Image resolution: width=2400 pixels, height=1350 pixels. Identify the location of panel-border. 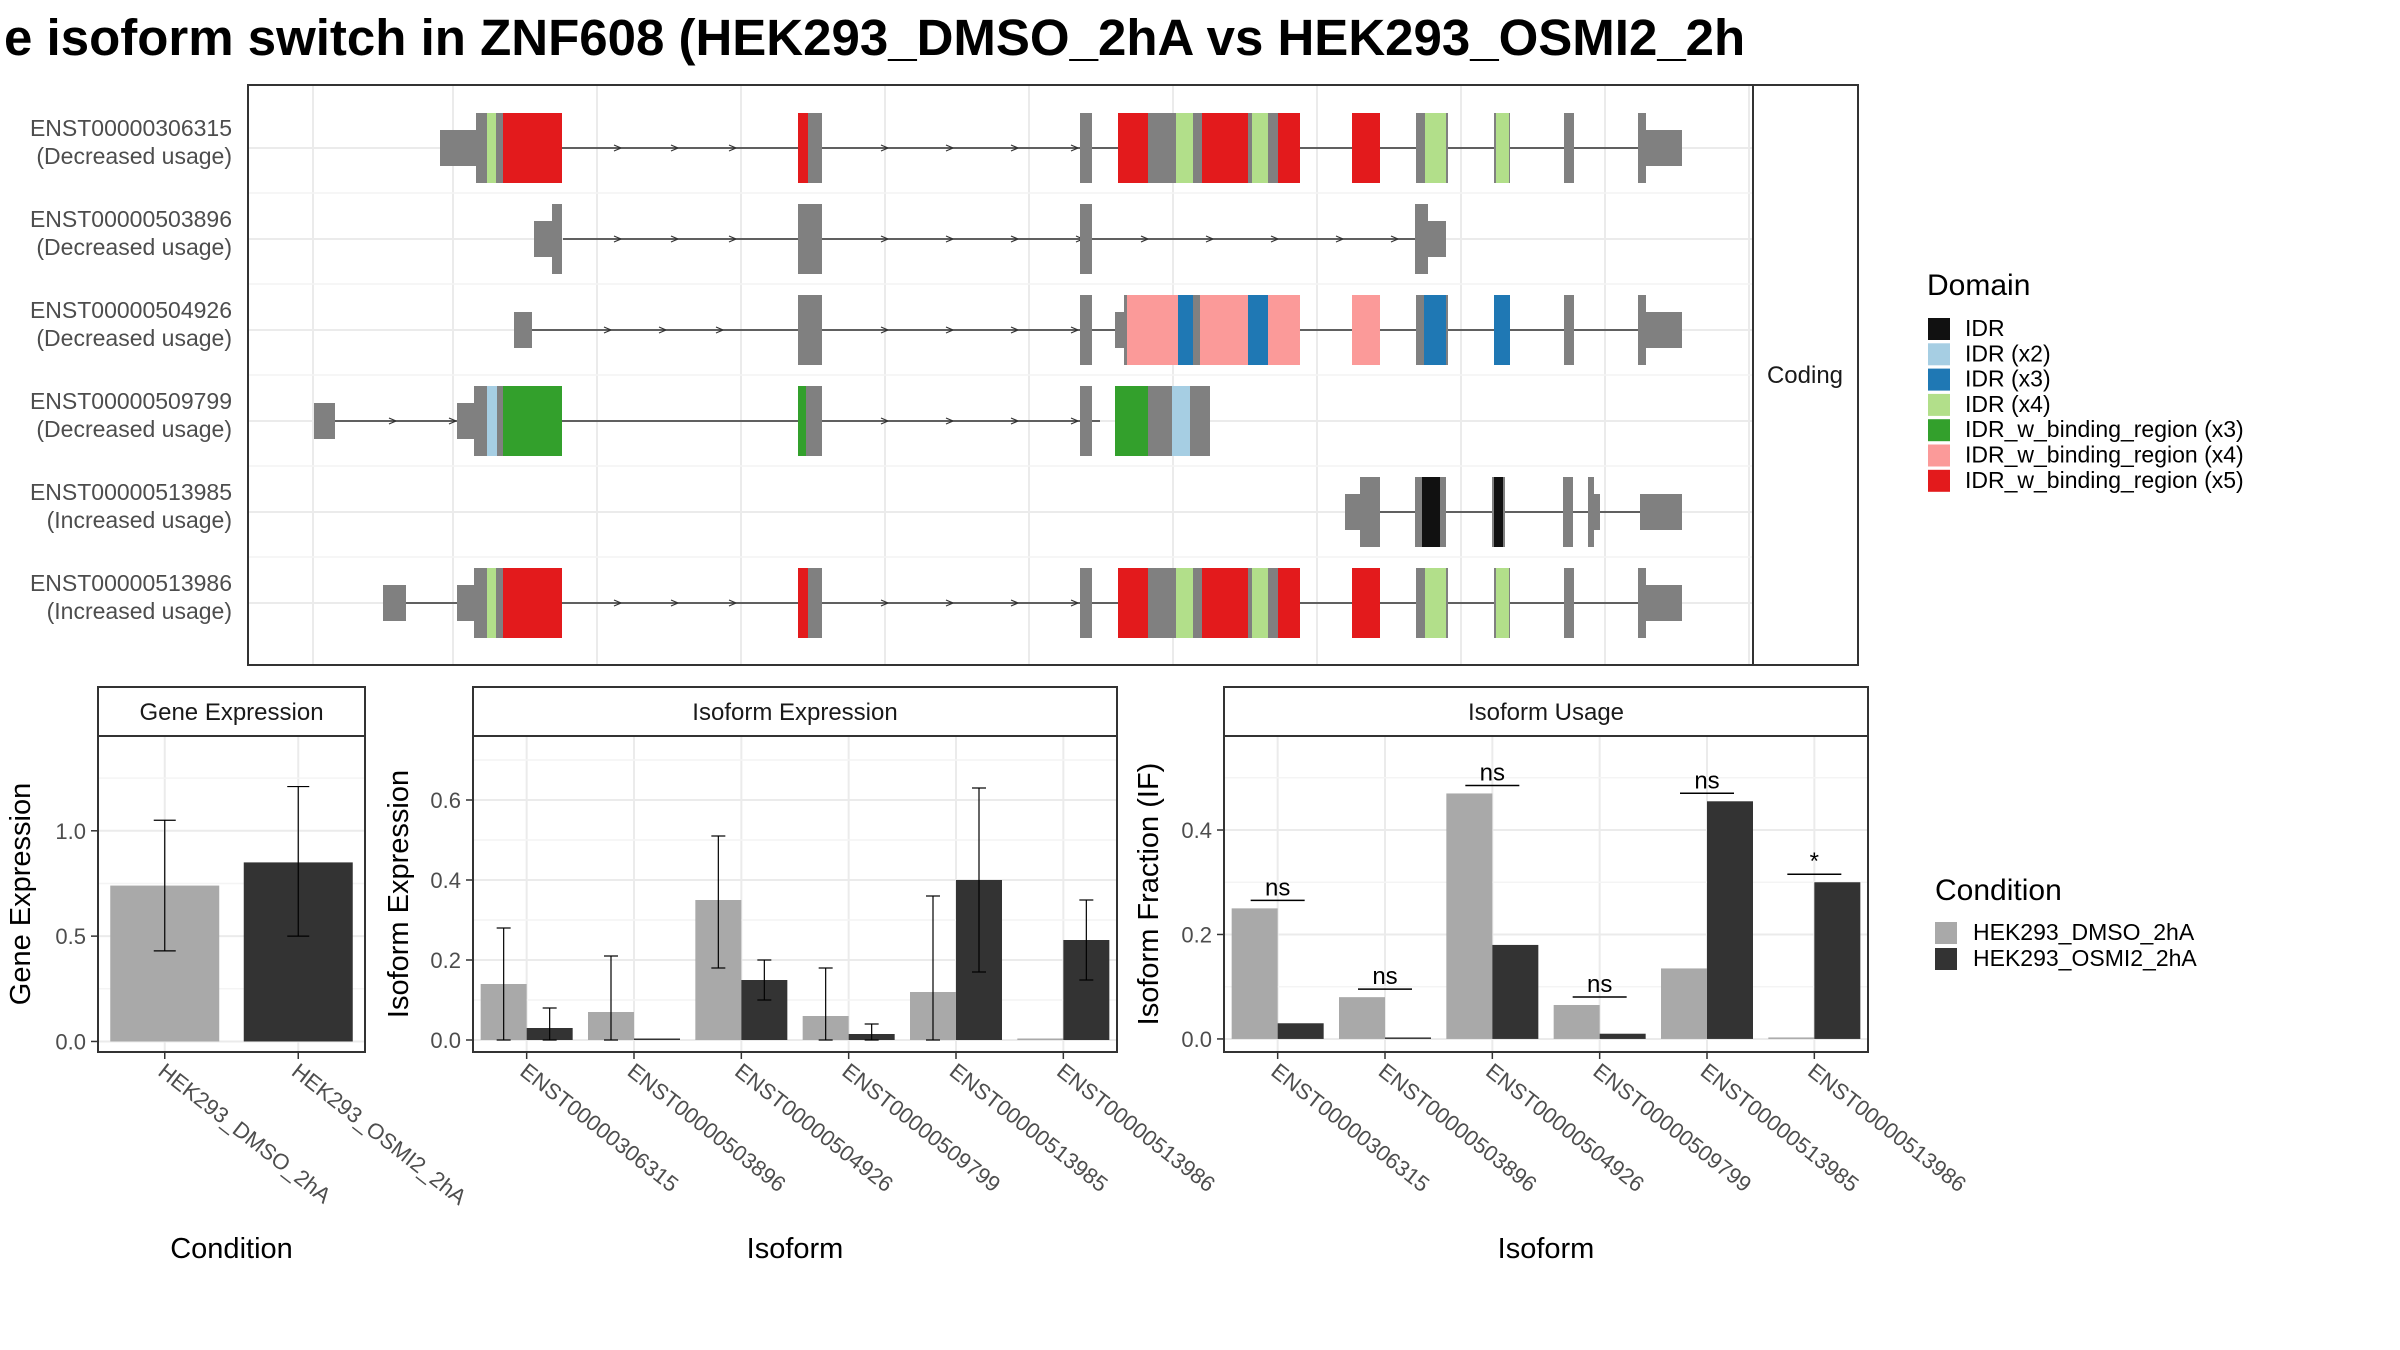
(231, 894).